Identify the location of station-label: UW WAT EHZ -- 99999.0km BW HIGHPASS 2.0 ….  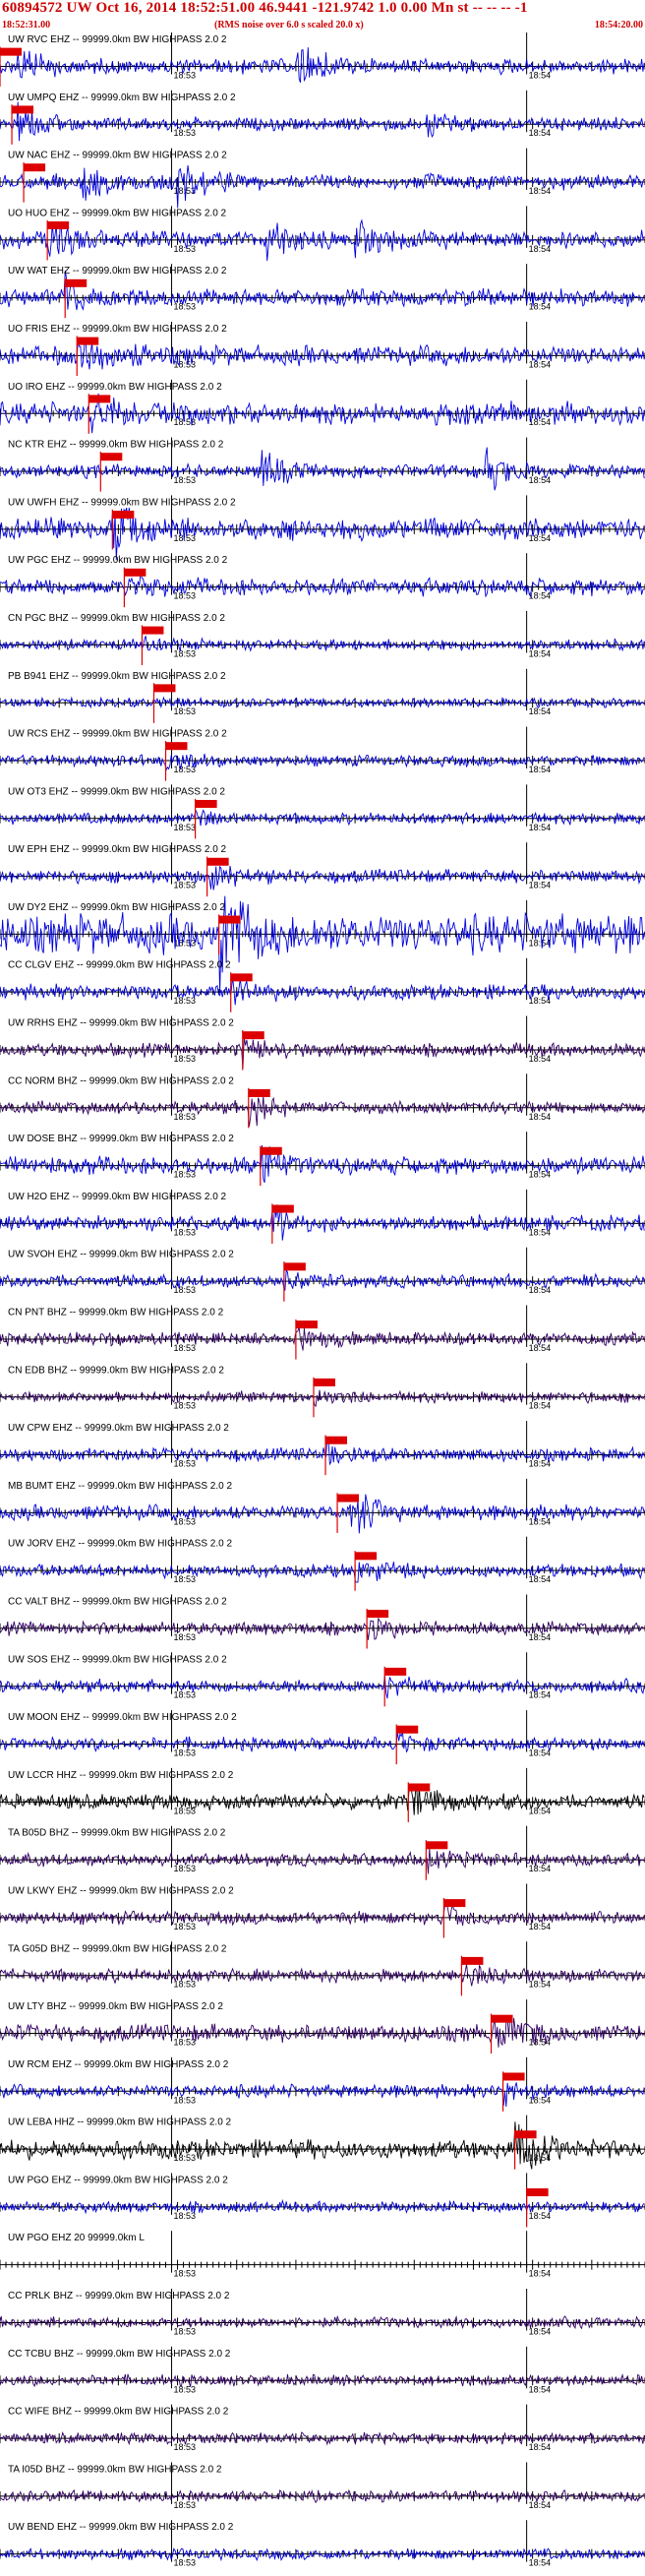
(117, 271).